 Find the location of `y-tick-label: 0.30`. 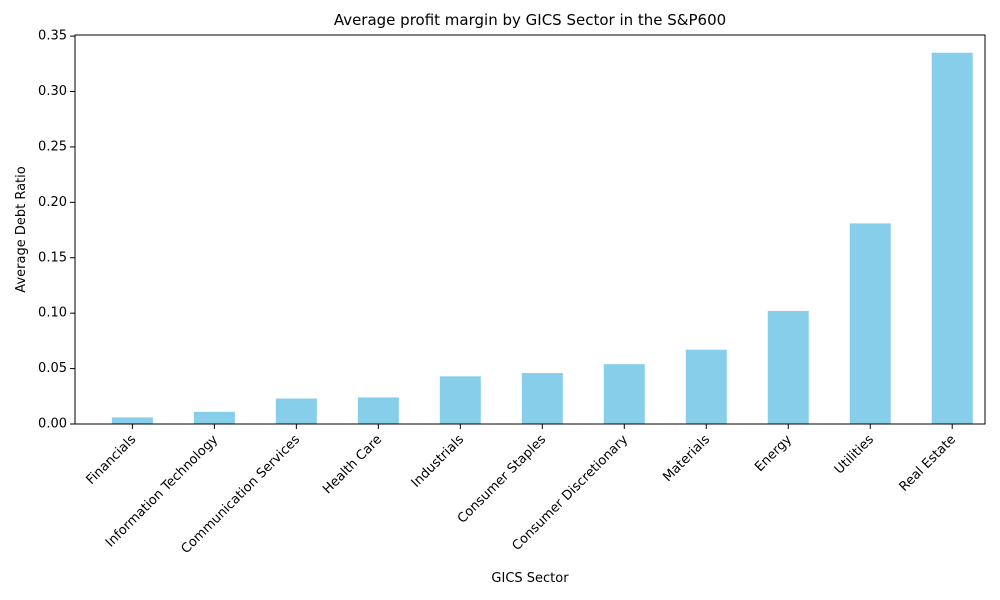

y-tick-label: 0.30 is located at coordinates (52, 91).